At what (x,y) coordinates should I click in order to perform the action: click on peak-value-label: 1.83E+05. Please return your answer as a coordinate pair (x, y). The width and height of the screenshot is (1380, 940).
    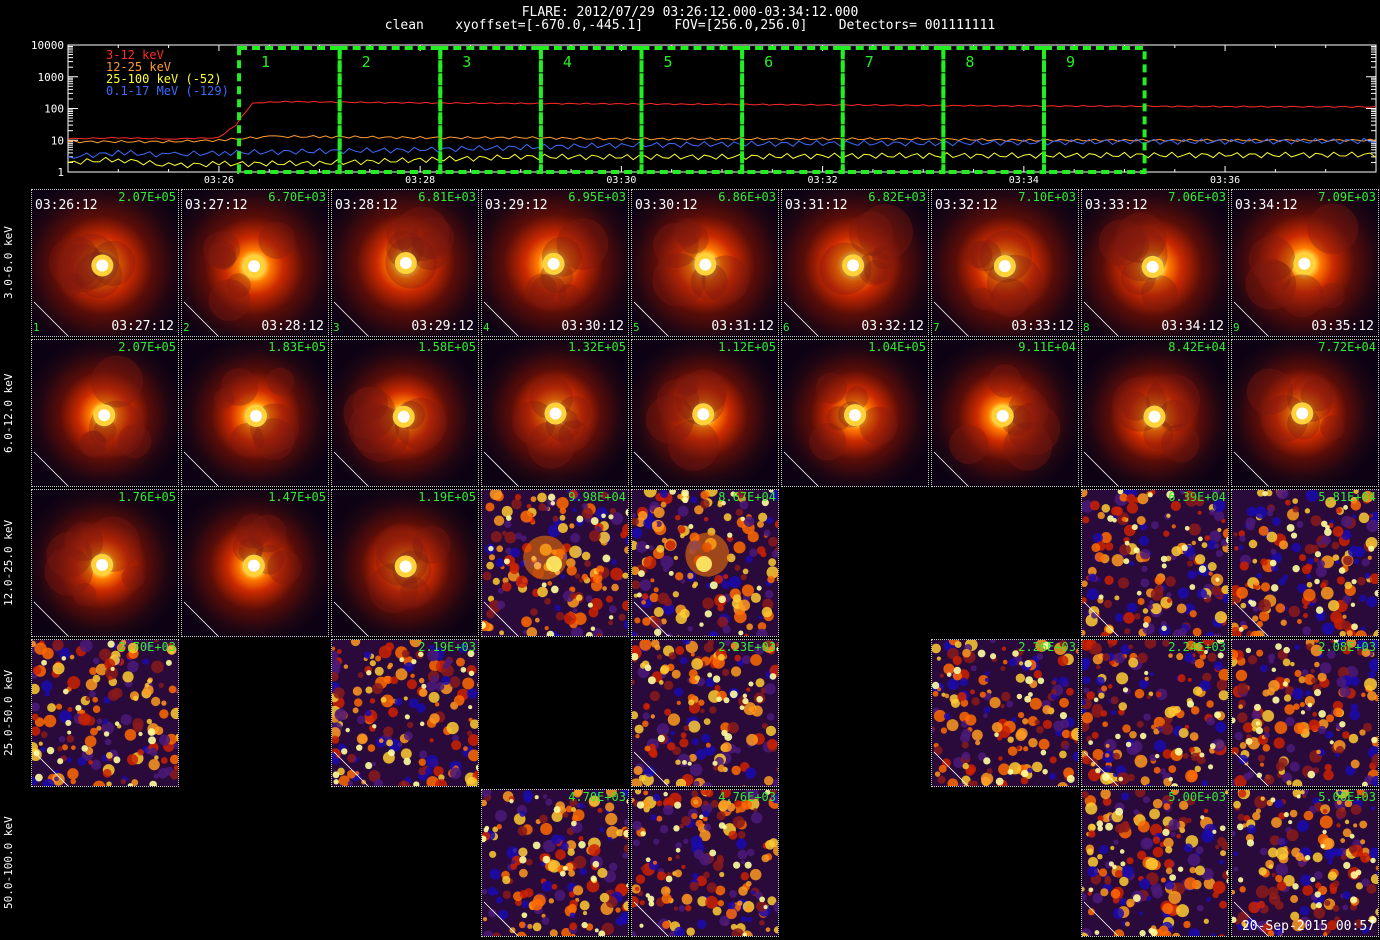
    Looking at the image, I should click on (297, 347).